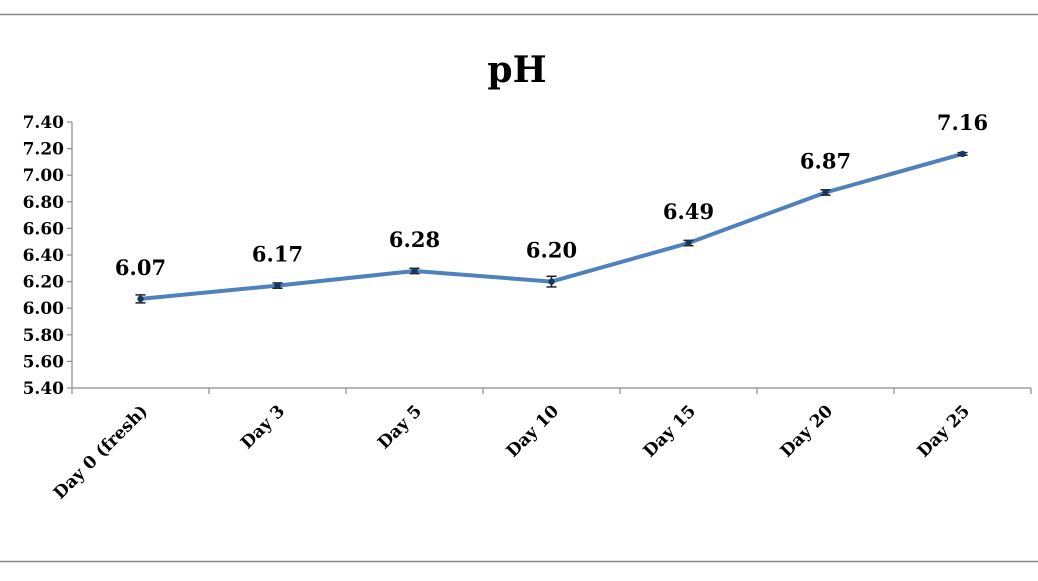 The width and height of the screenshot is (1038, 581). I want to click on x-tick-label: Day 25, so click(944, 431).